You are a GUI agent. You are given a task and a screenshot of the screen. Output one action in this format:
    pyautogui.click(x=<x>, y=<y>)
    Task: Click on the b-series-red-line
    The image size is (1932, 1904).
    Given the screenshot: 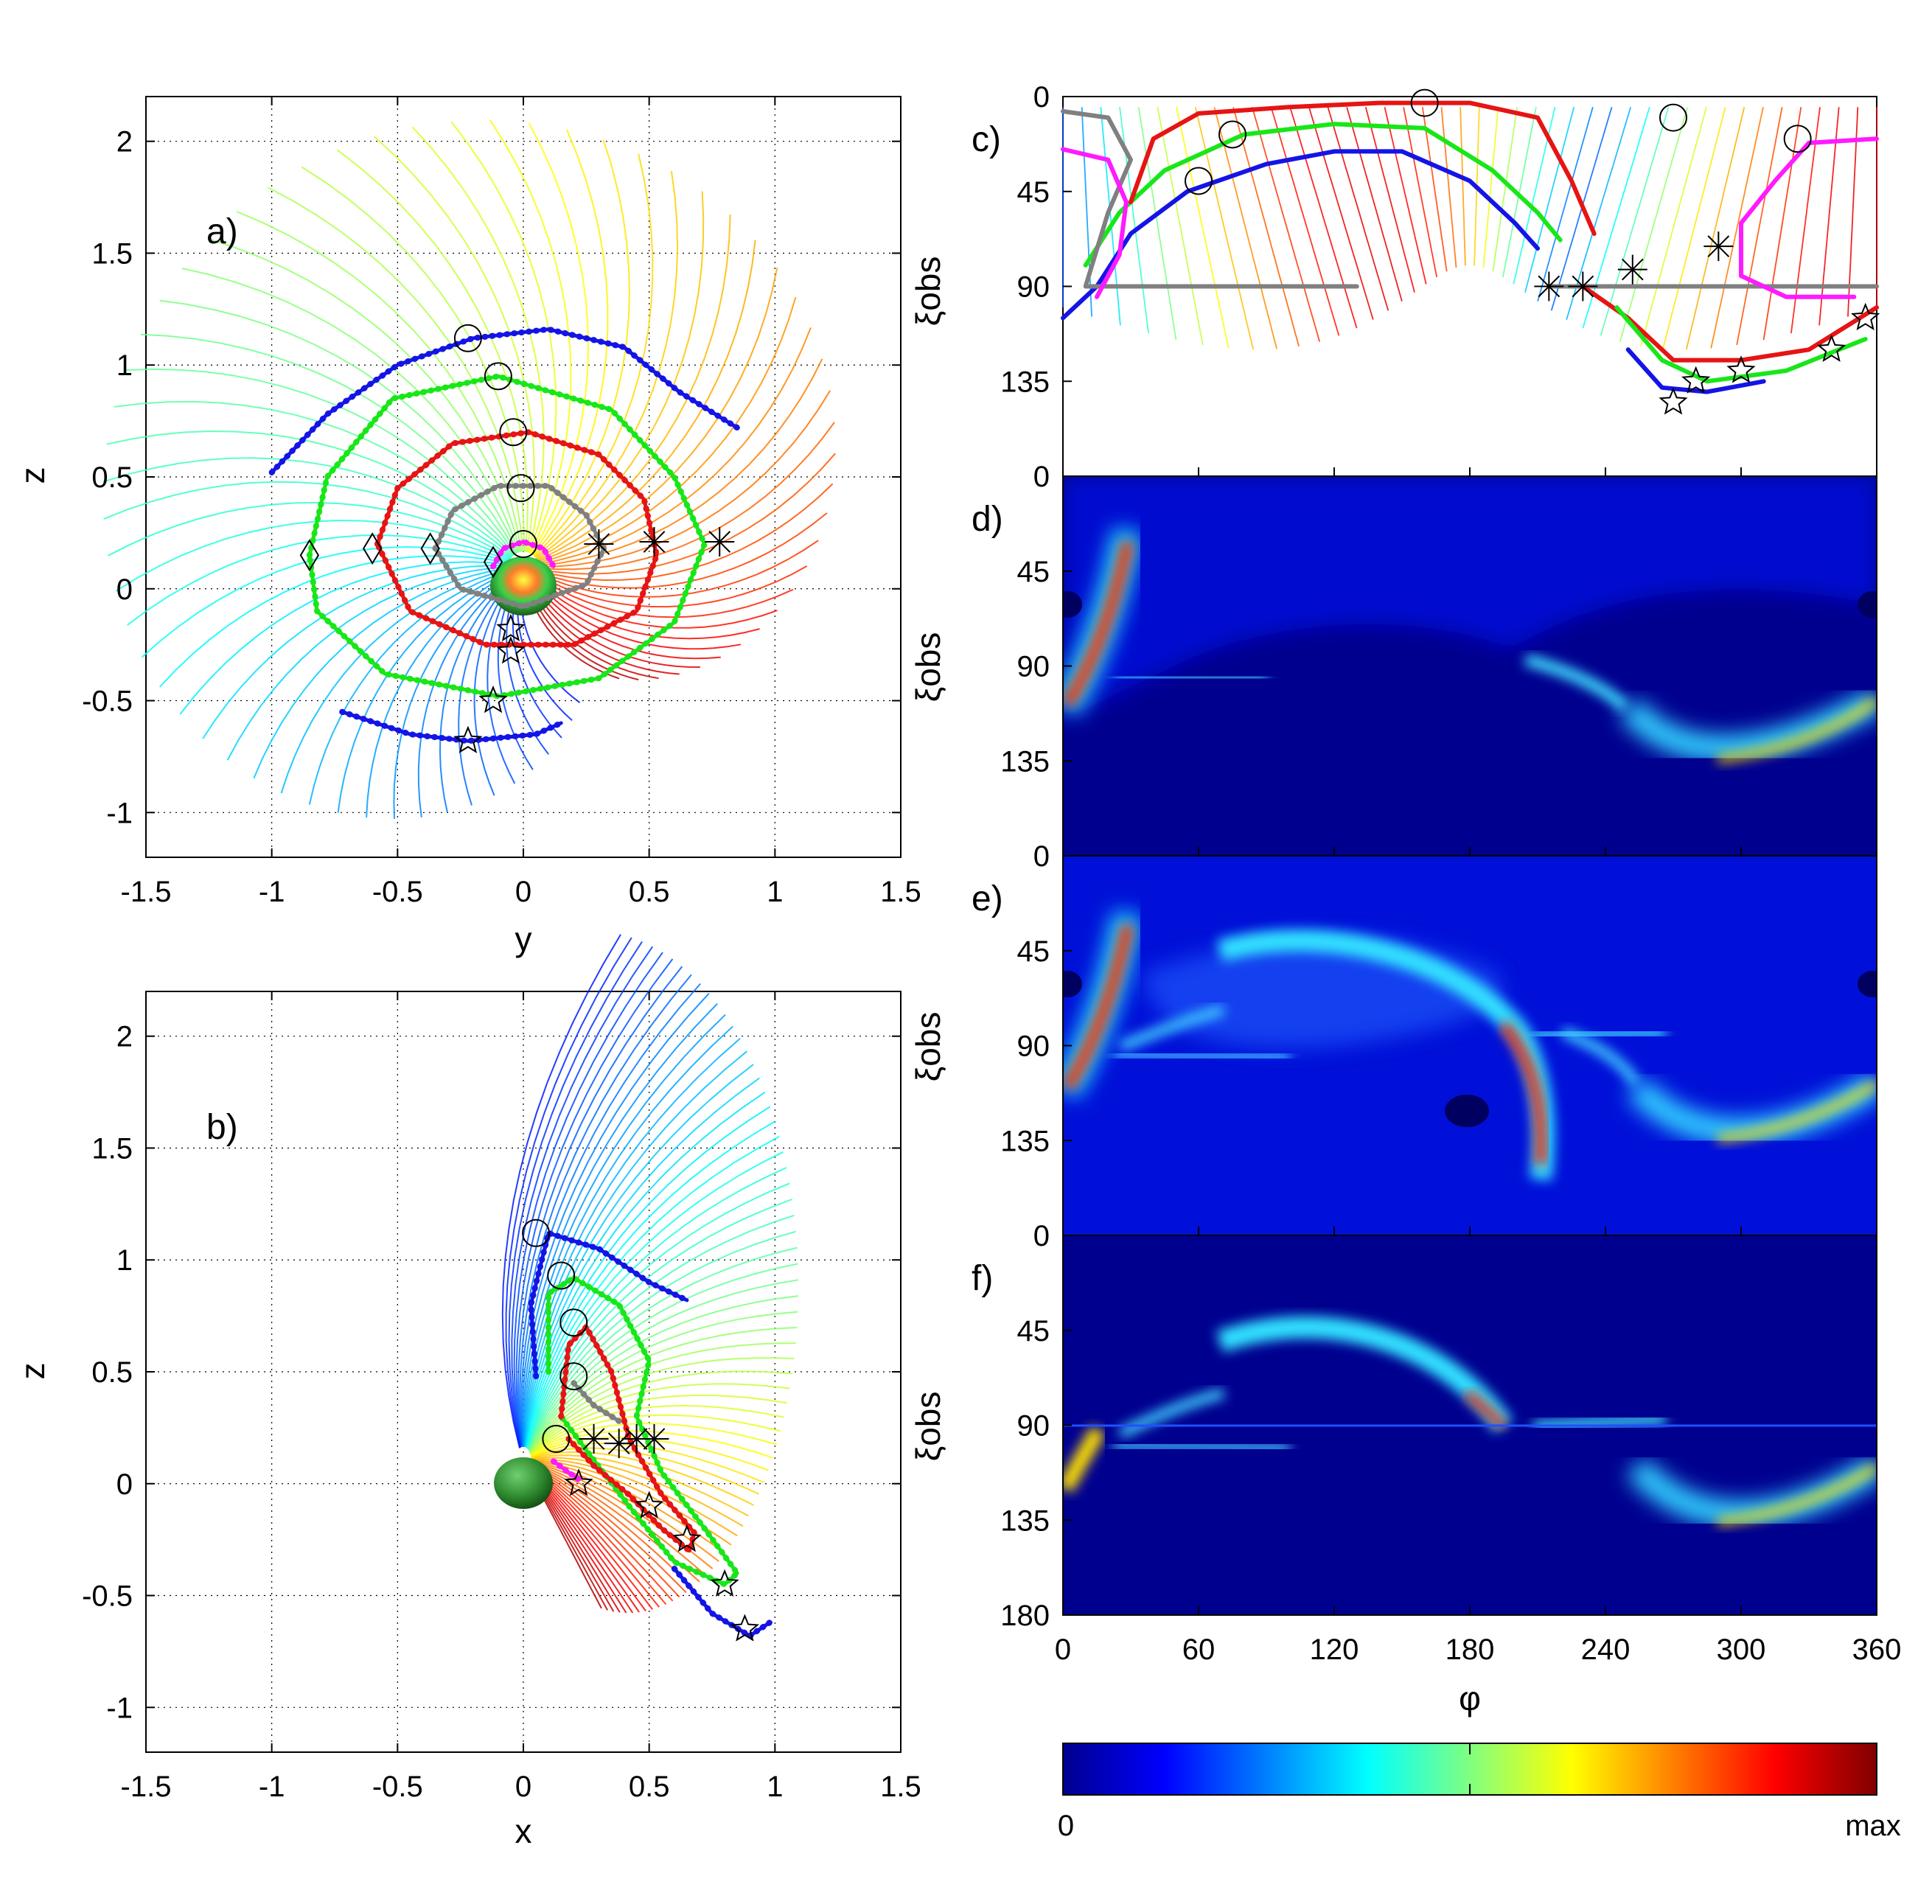 What is the action you would take?
    pyautogui.click(x=628, y=1439)
    